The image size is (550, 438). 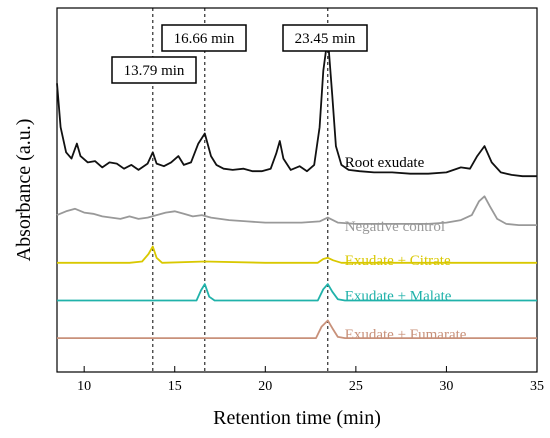 What do you see at coordinates (24, 190) in the screenshot?
I see `y-axis-title: Absorbance (a.u.)` at bounding box center [24, 190].